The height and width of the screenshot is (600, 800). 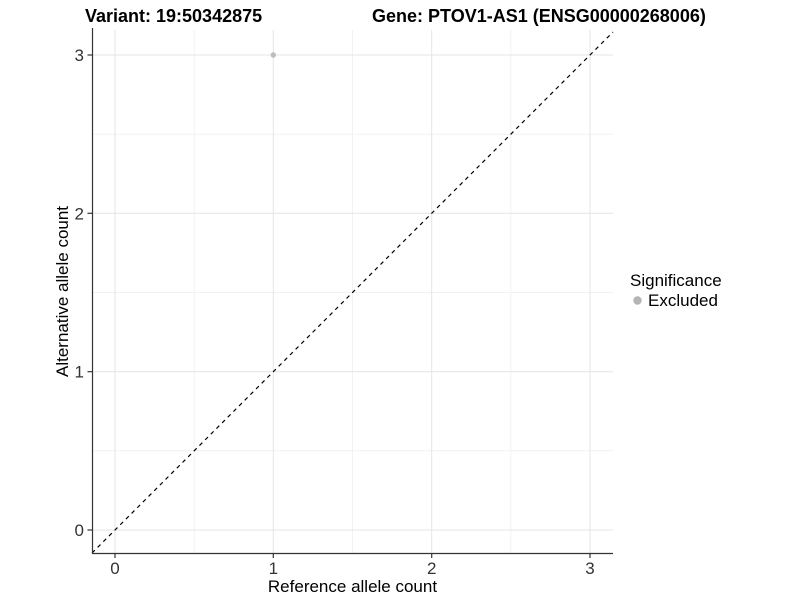 What do you see at coordinates (589, 568) in the screenshot?
I see `x-tick-label-3: 3` at bounding box center [589, 568].